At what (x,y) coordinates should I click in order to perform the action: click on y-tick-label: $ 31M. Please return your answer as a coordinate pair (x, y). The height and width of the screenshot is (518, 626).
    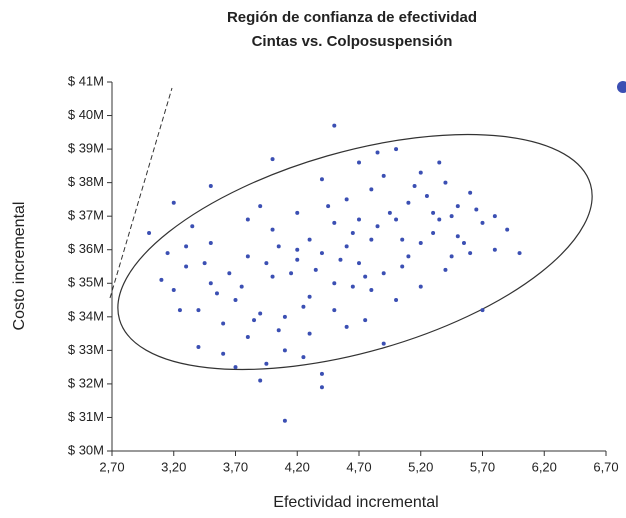
    Looking at the image, I should click on (86, 416).